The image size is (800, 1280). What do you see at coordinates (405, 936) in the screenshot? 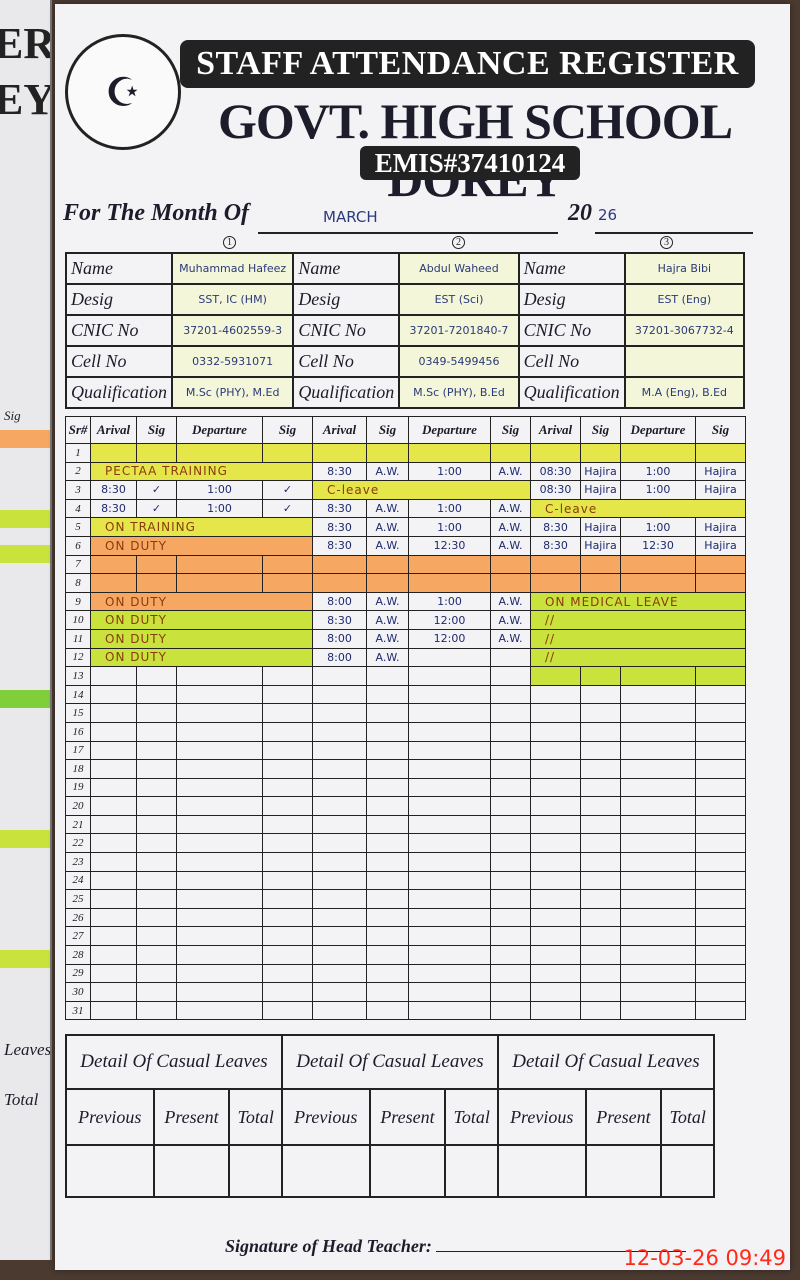
I see `attendance-row: 27` at bounding box center [405, 936].